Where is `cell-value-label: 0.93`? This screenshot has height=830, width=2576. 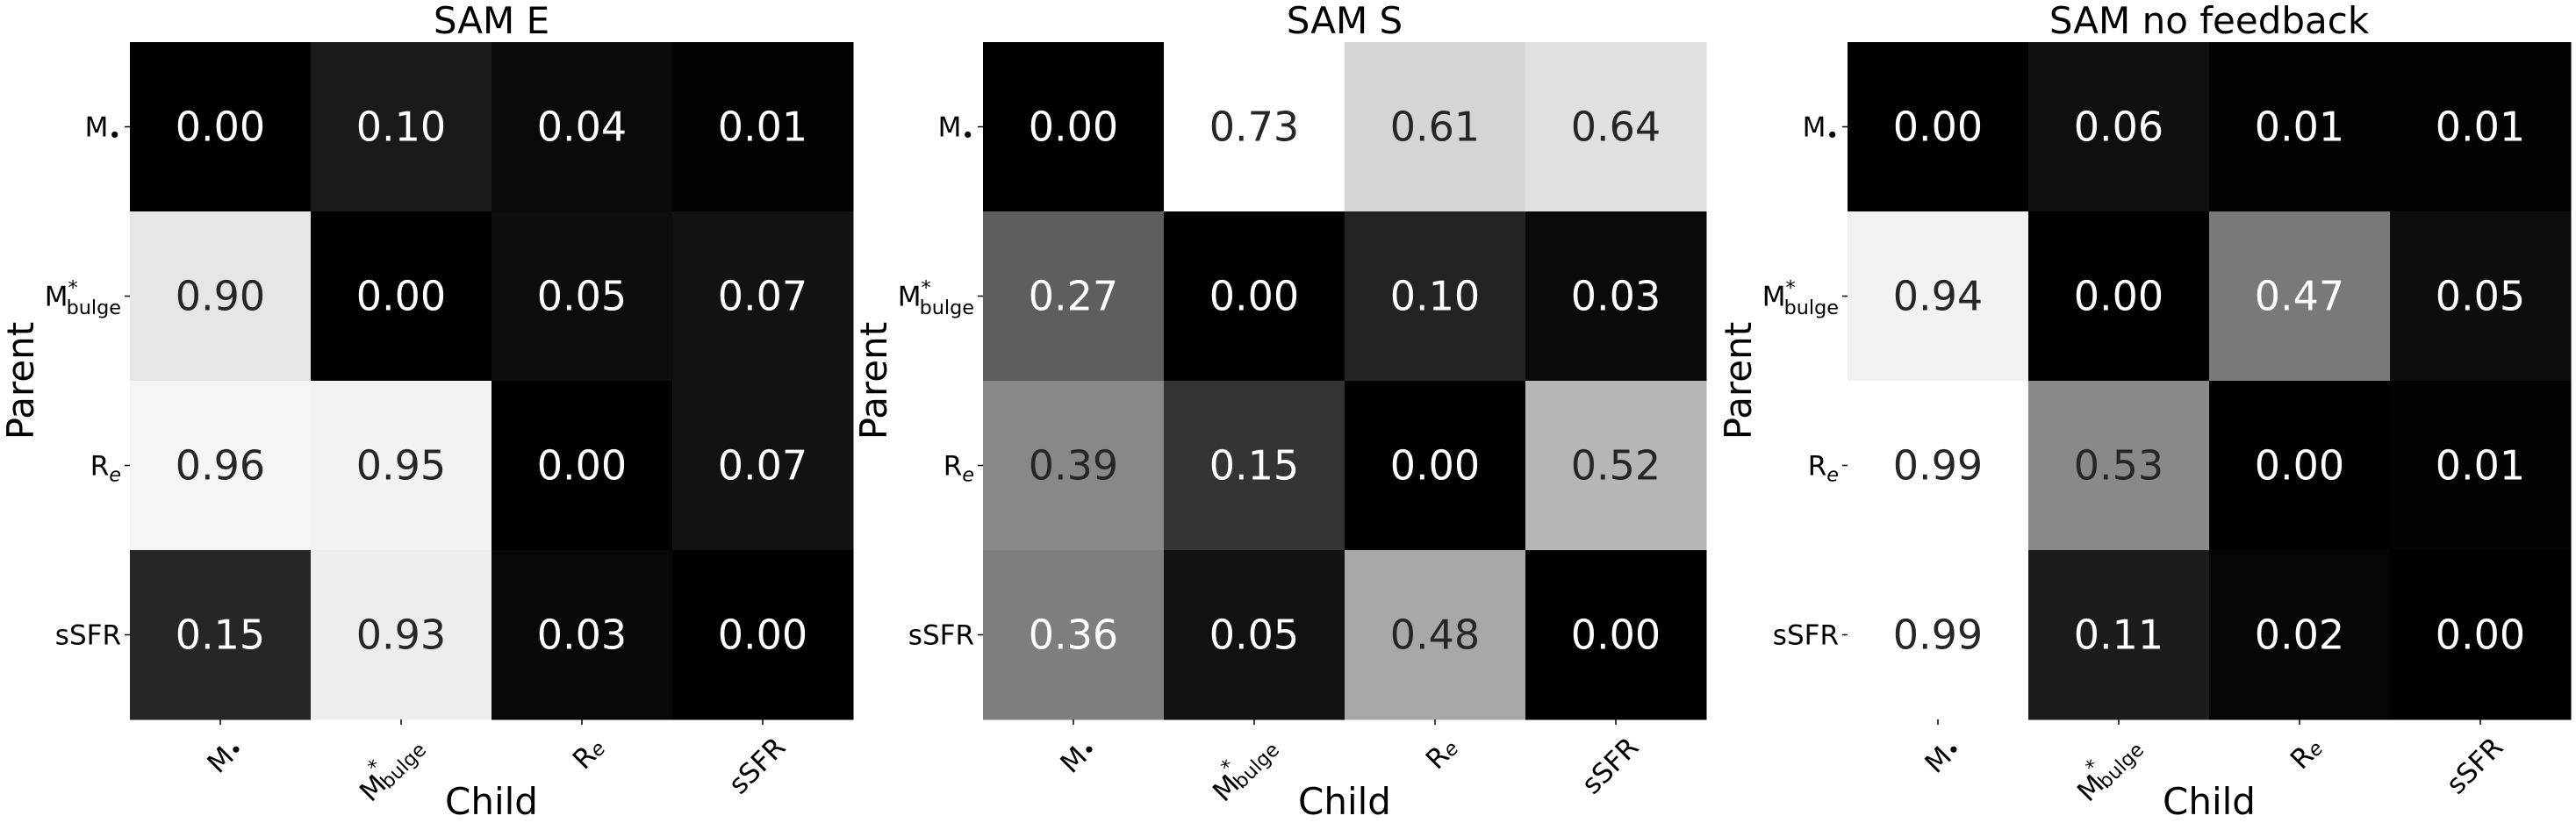 cell-value-label: 0.93 is located at coordinates (401, 635).